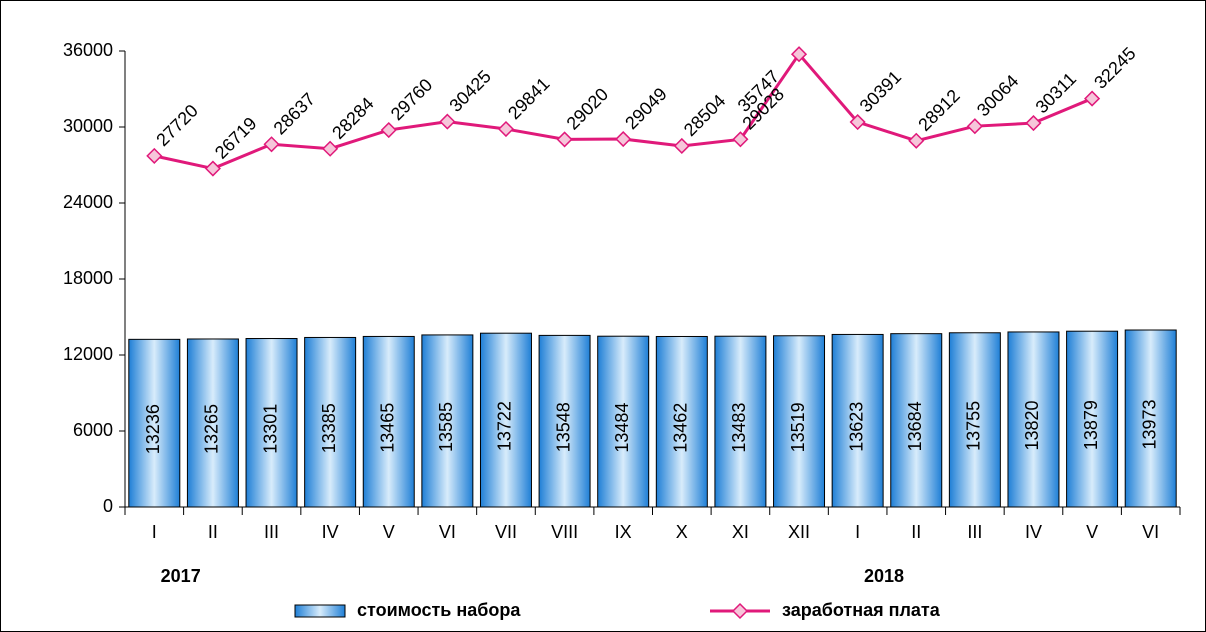 This screenshot has width=1206, height=632. What do you see at coordinates (799, 532) in the screenshot?
I see `x-tick-label: XII` at bounding box center [799, 532].